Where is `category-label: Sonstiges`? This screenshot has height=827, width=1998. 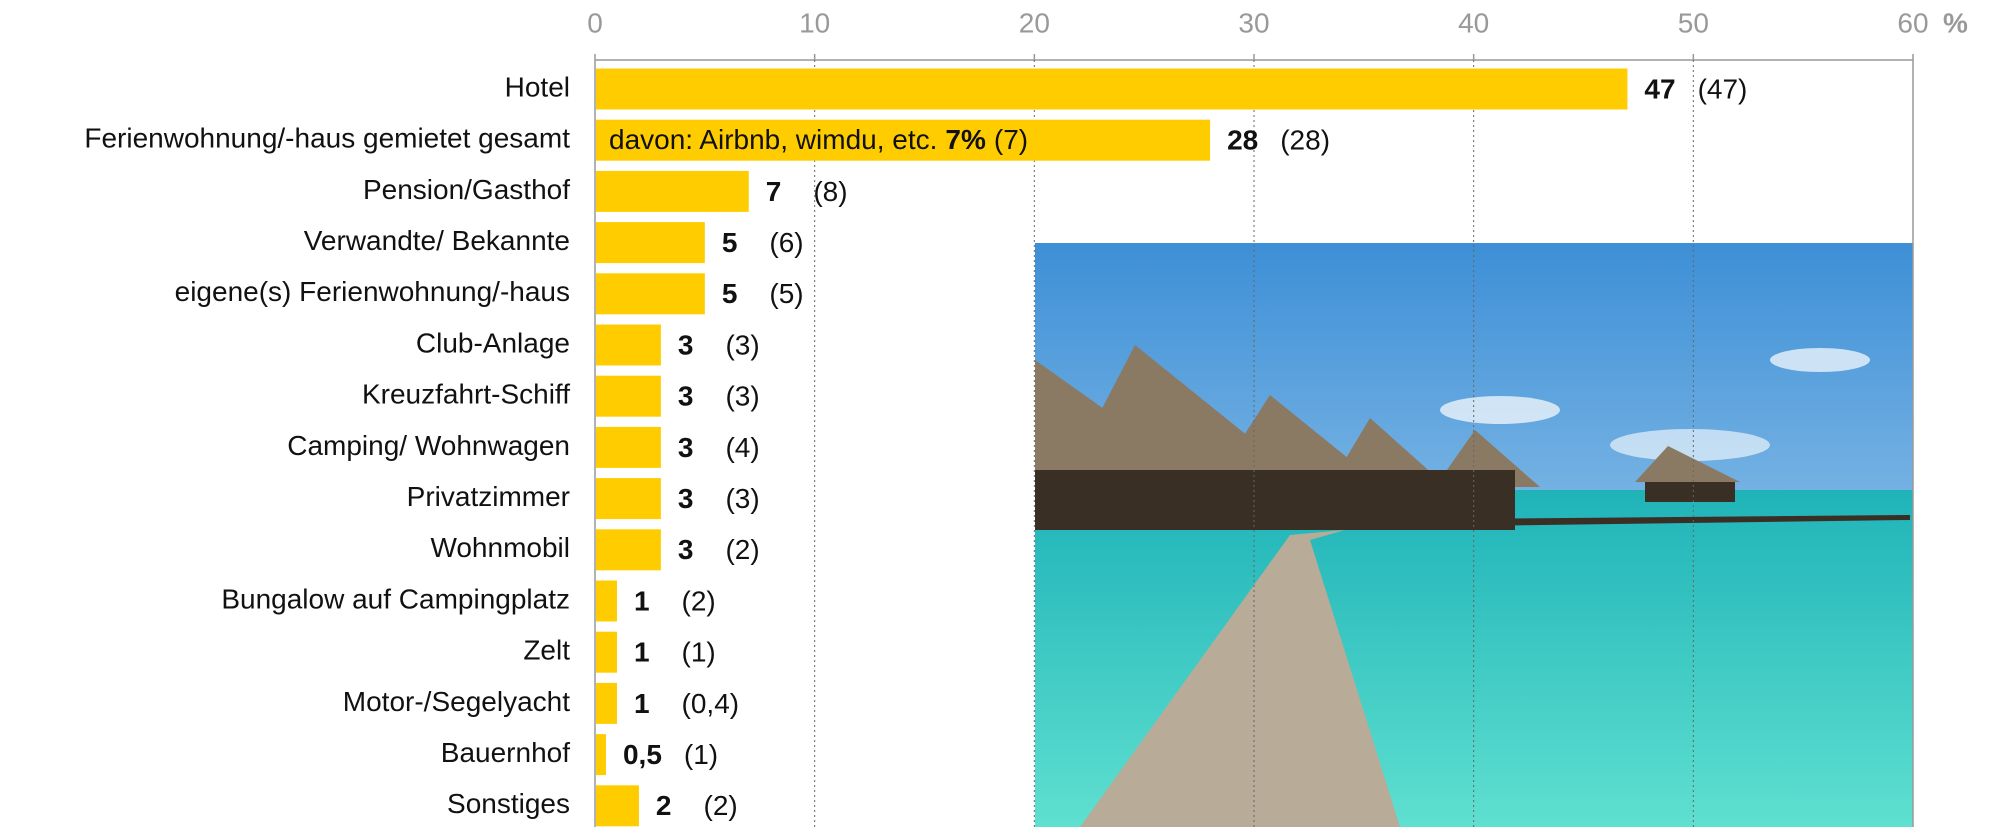
category-label: Sonstiges is located at coordinates (508, 803).